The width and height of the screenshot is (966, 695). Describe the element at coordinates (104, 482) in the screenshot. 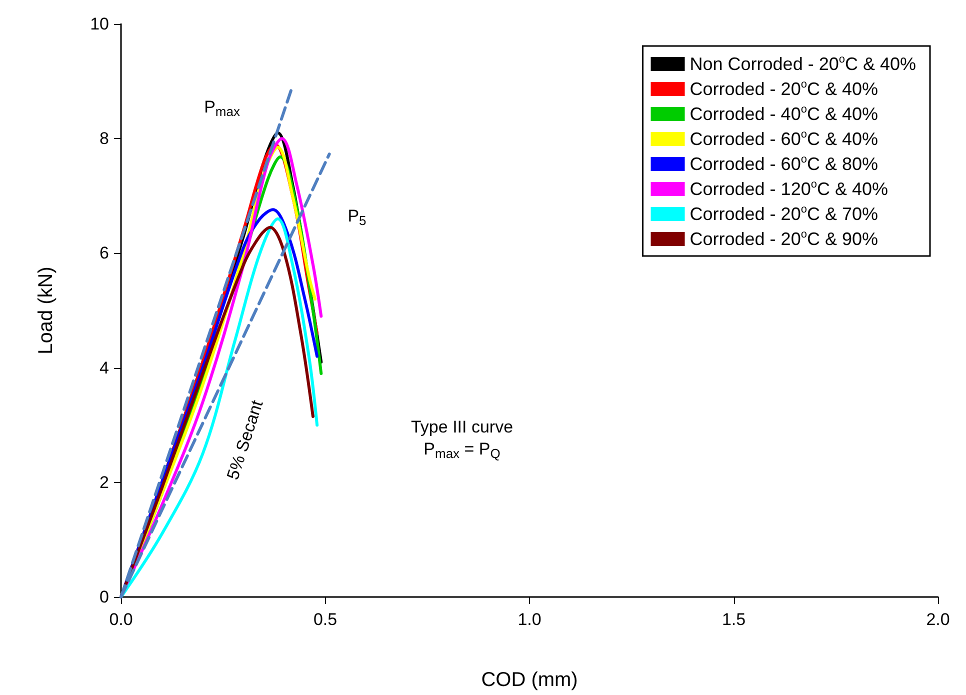

I see `y-tick-label: 2` at that location.